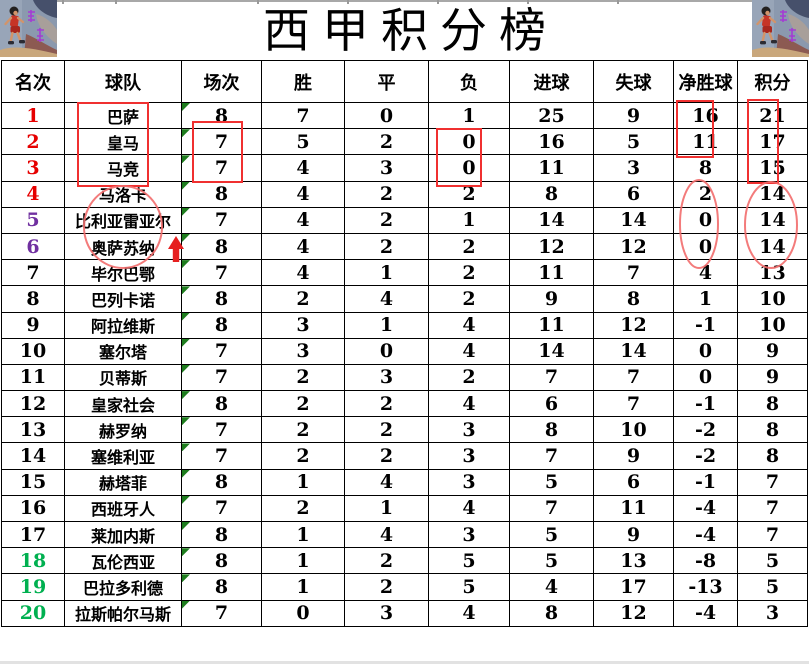 Image resolution: width=809 pixels, height=664 pixels. What do you see at coordinates (705, 246) in the screenshot?
I see `goal-diff-cell: 0` at bounding box center [705, 246].